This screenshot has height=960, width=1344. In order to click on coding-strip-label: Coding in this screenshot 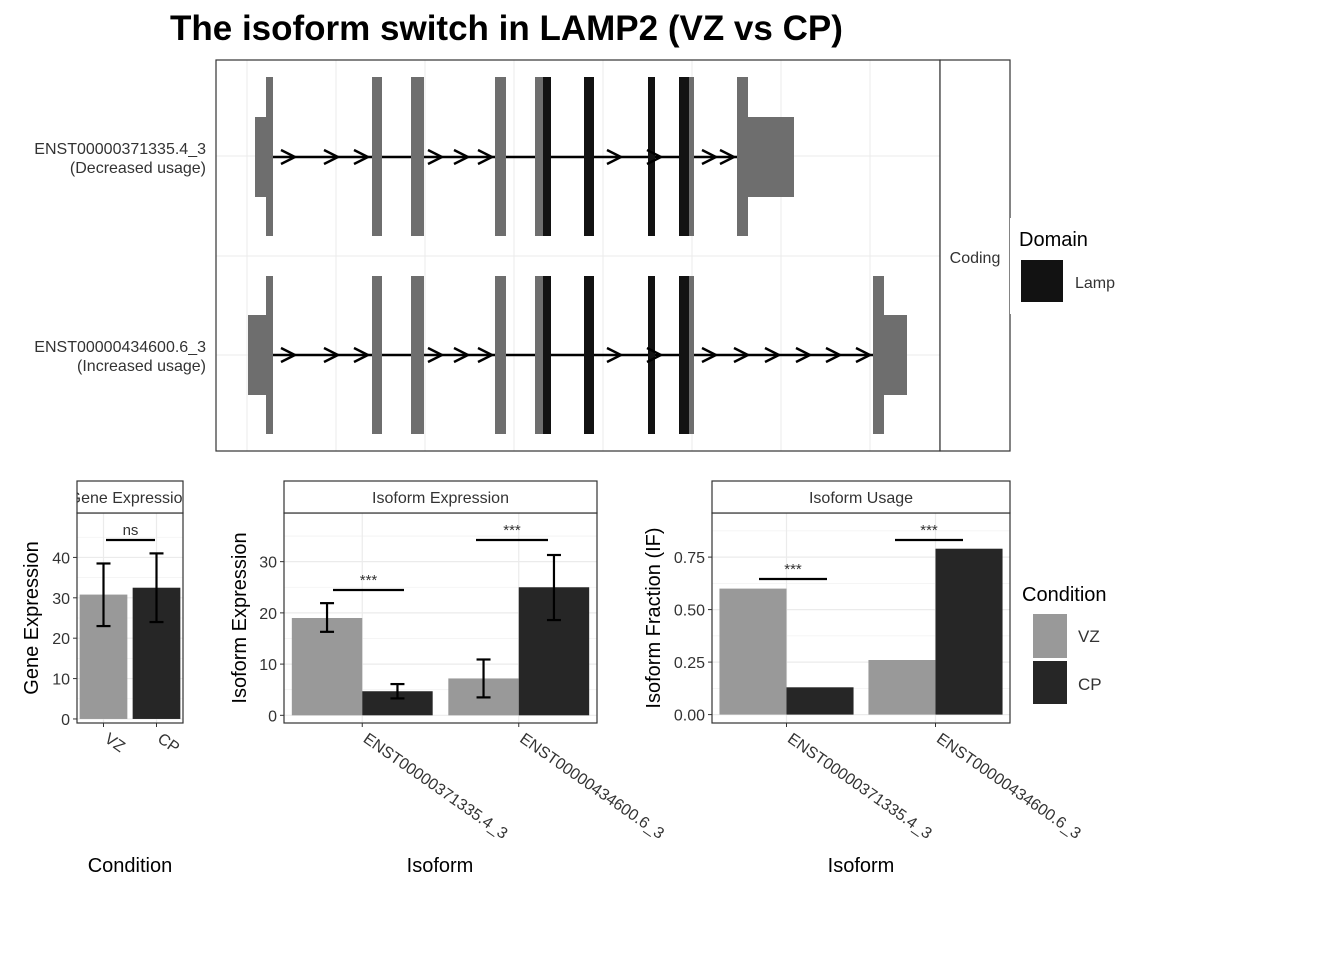, I will do `click(975, 258)`.